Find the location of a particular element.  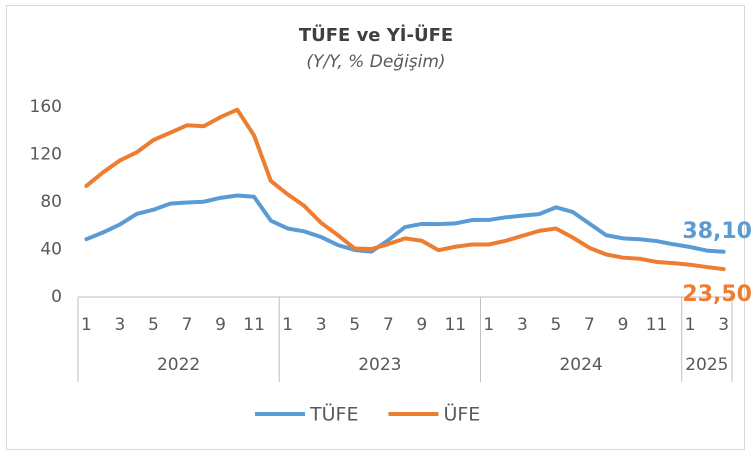

chart-title: TÜFE ve Yİ-ÜFE is located at coordinates (376, 35).